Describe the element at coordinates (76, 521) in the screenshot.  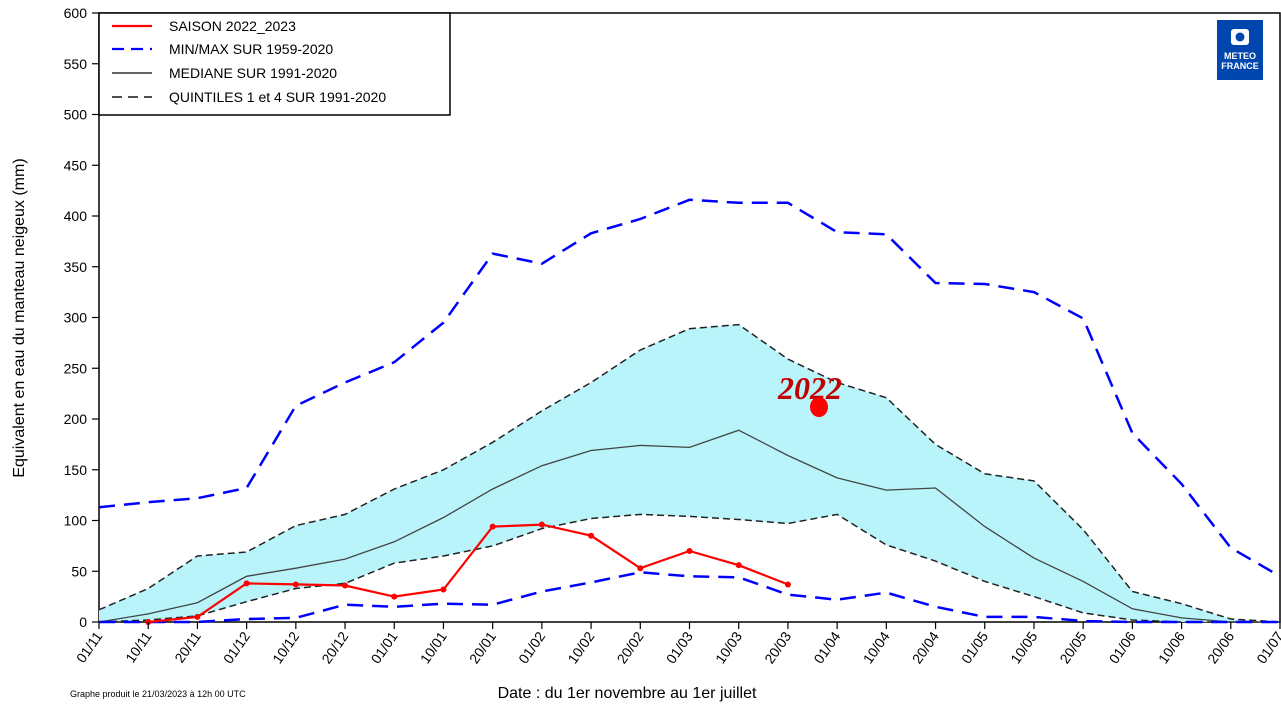
I see `y-tick-label: 100` at that location.